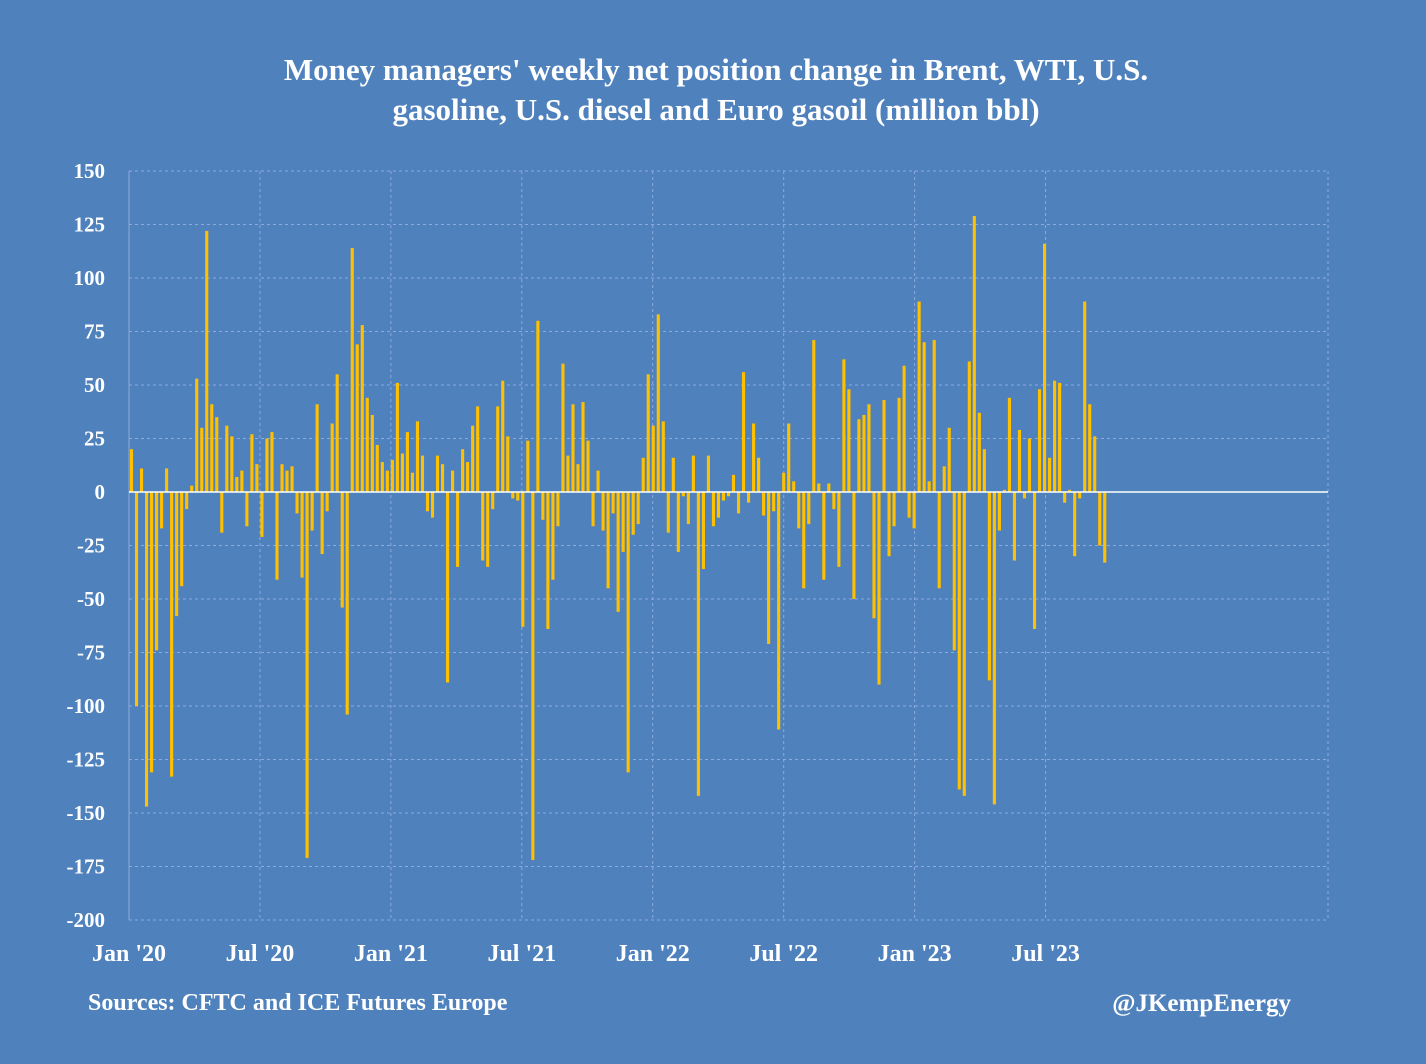  Describe the element at coordinates (91, 599) in the screenshot. I see `y-tick-label: -50` at that location.